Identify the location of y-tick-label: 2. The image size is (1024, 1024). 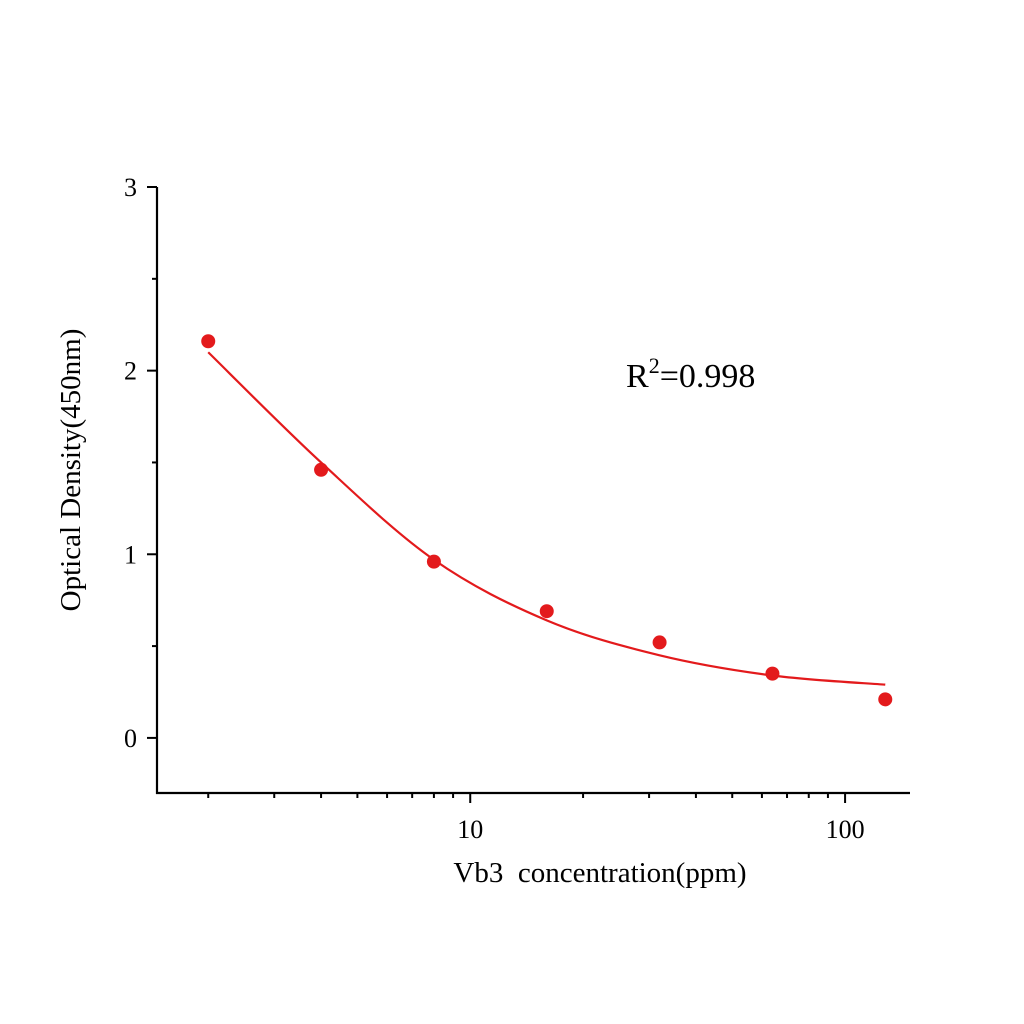
(130, 371).